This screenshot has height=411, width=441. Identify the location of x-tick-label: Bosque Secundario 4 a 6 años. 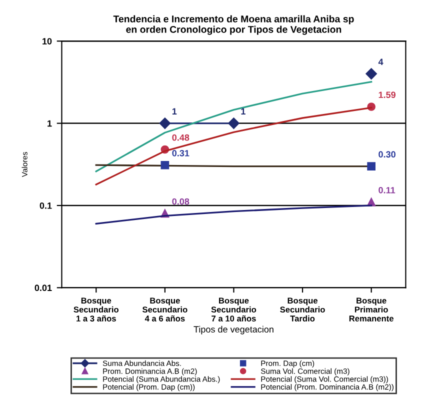
(165, 310).